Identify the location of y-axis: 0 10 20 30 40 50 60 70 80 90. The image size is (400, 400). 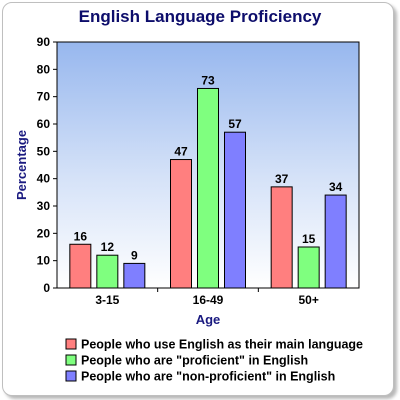
(47, 165).